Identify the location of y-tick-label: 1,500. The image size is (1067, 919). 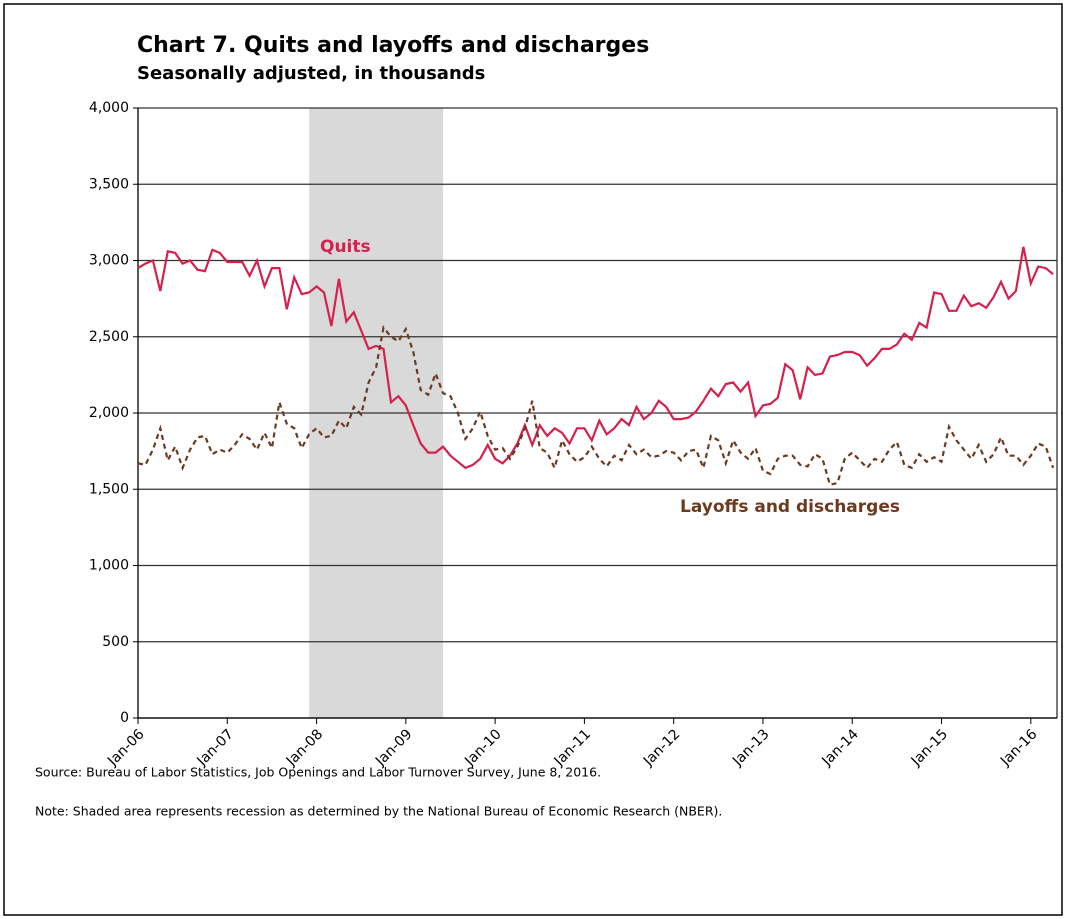
(109, 489).